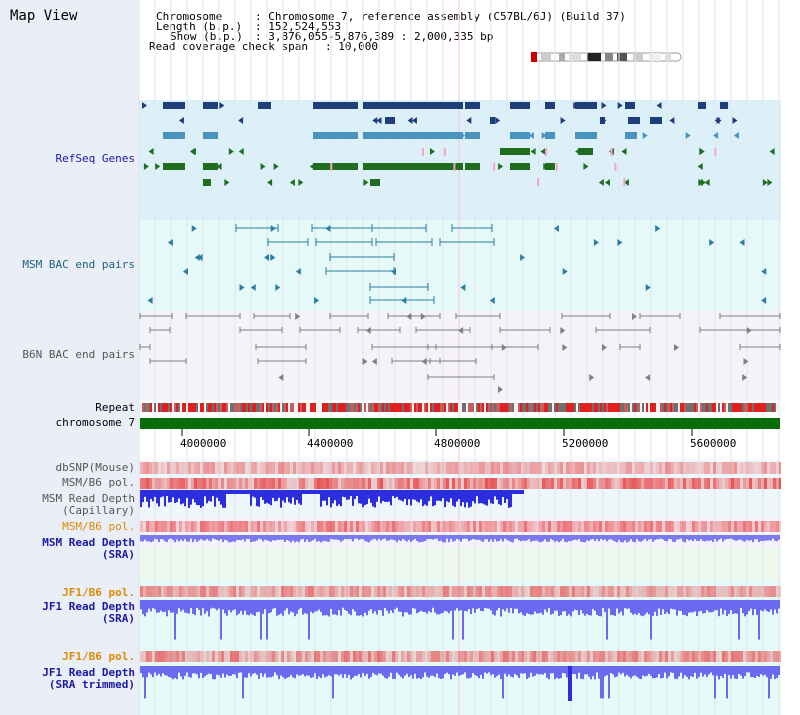 Image resolution: width=800 pixels, height=715 pixels. What do you see at coordinates (606, 57) in the screenshot?
I see `chromosome-ideogram` at bounding box center [606, 57].